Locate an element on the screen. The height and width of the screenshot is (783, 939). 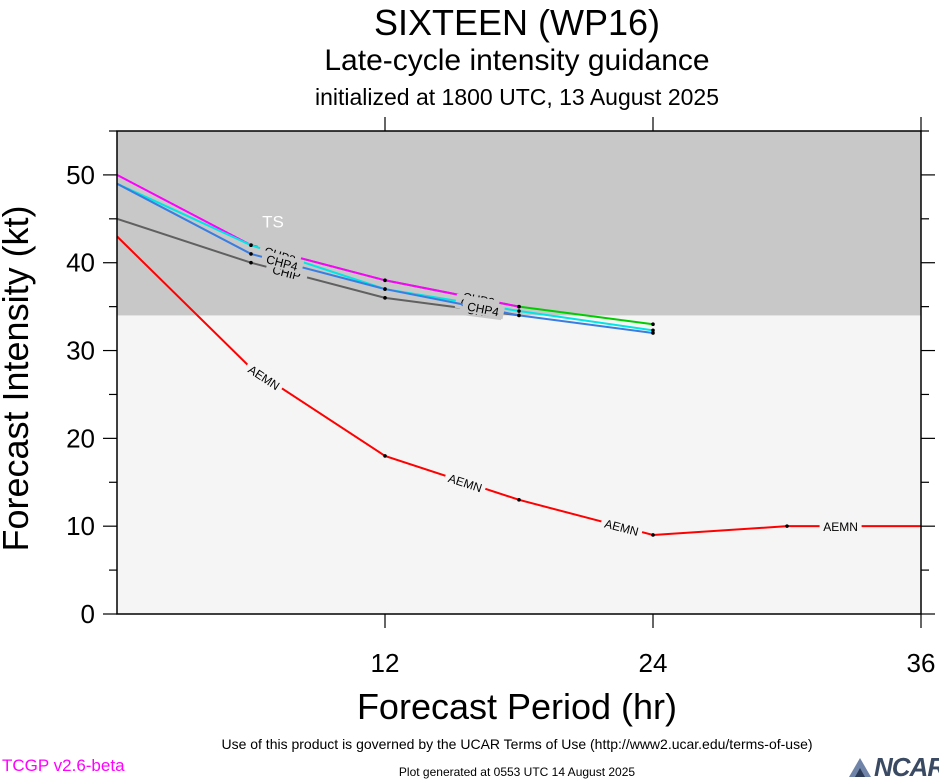
y-tick-label: 40 is located at coordinates (80, 263).